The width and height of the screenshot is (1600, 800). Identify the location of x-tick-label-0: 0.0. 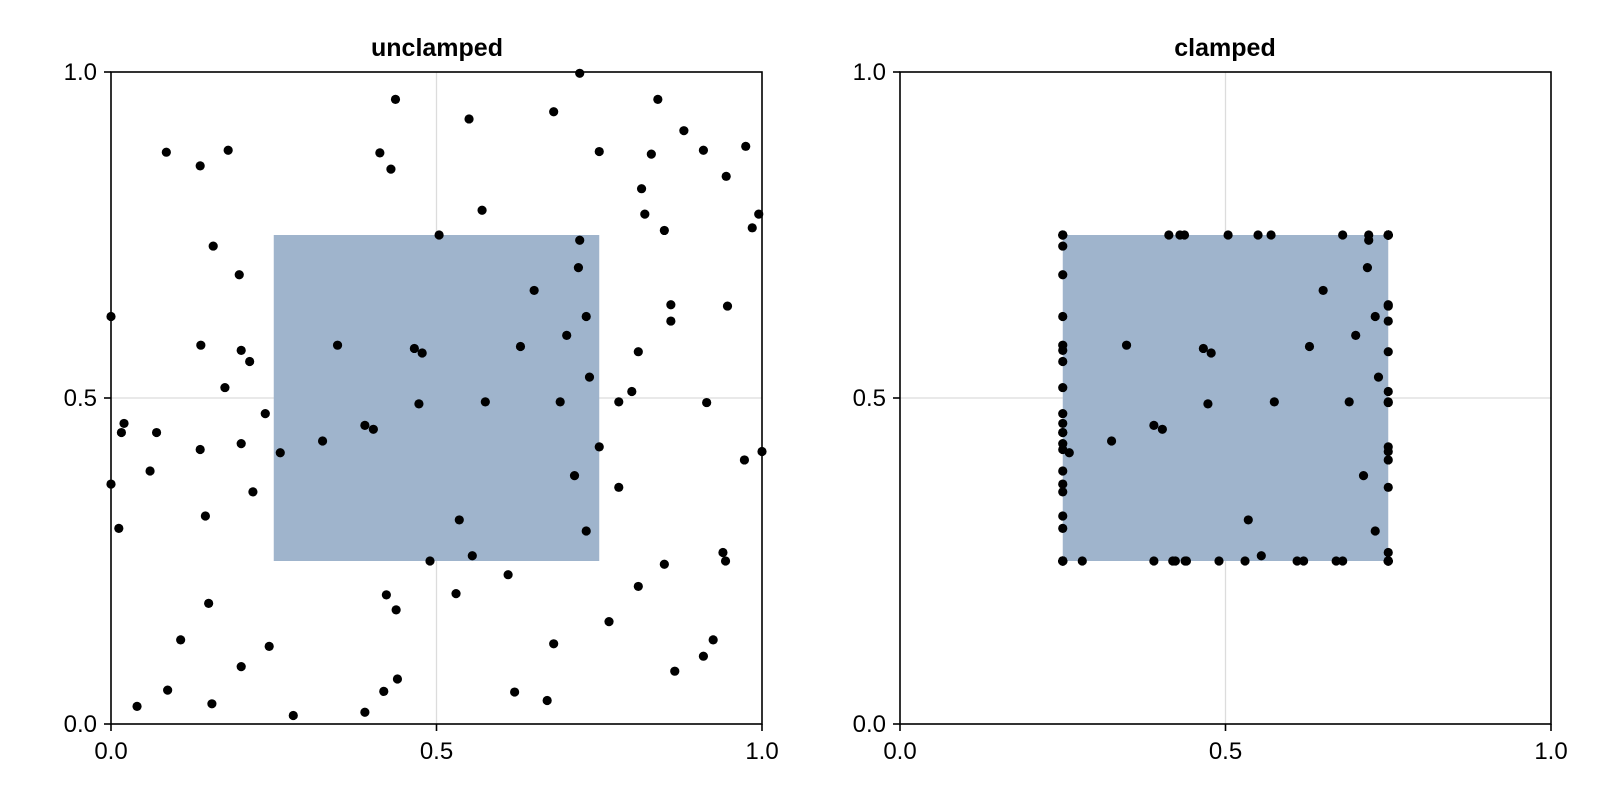
(110, 751).